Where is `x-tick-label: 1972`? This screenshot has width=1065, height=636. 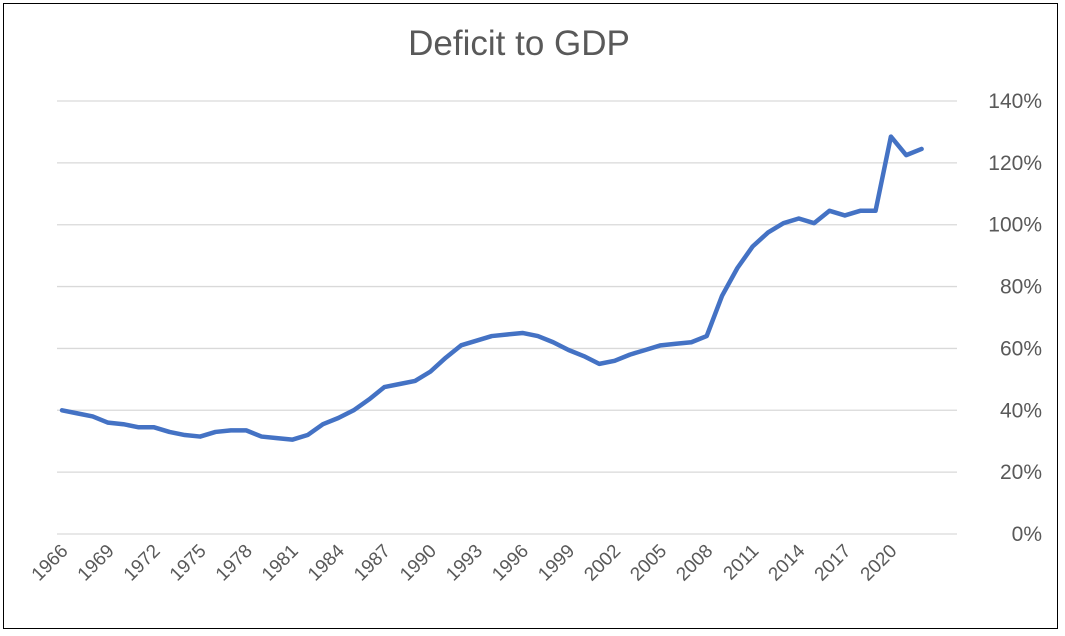 x-tick-label: 1972 is located at coordinates (142, 563).